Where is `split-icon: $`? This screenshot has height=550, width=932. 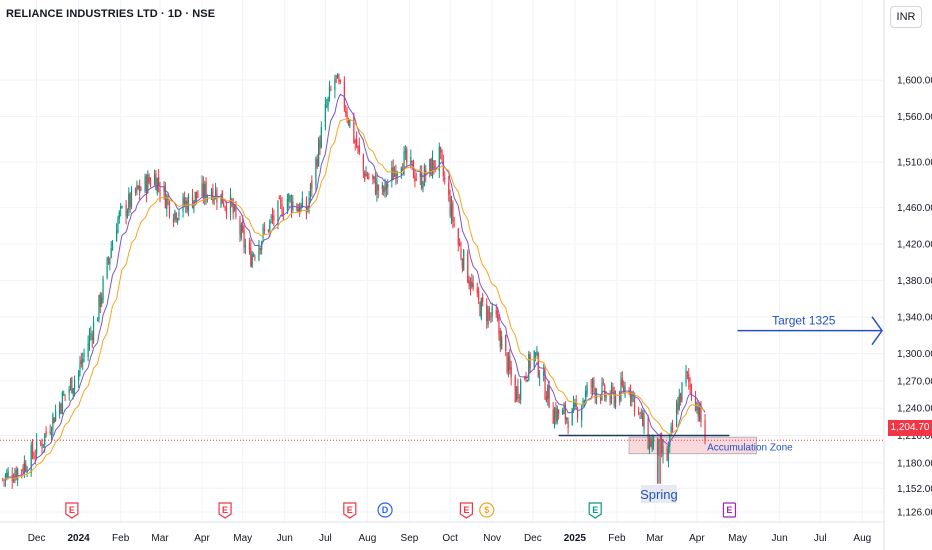
split-icon: $ is located at coordinates (487, 510).